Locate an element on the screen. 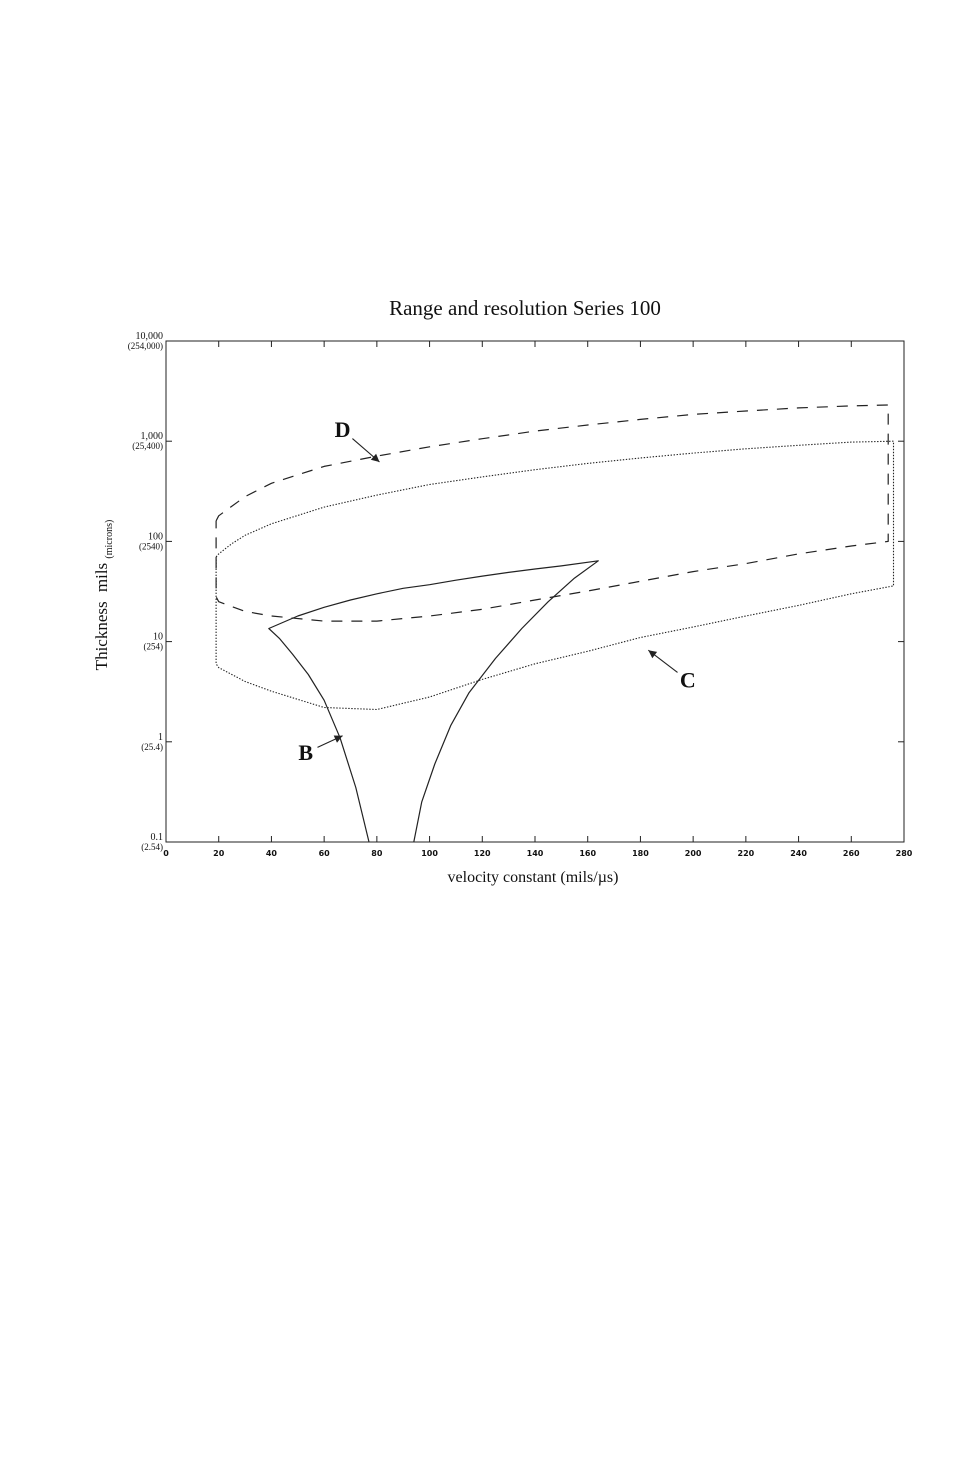 This screenshot has height=1475, width=954. x-tick-label: 140 is located at coordinates (535, 853).